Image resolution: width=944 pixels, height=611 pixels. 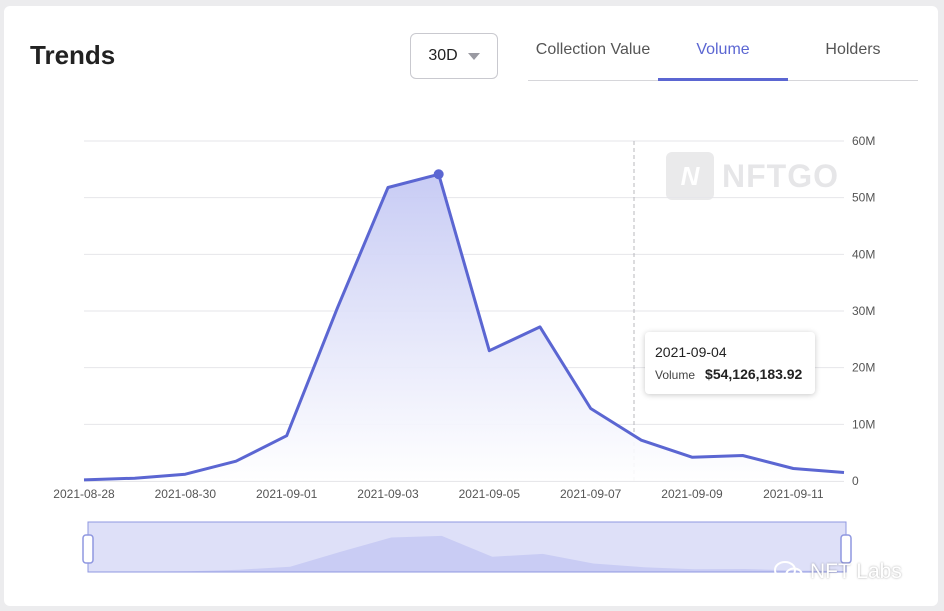 I want to click on data-points, so click(x=438, y=174).